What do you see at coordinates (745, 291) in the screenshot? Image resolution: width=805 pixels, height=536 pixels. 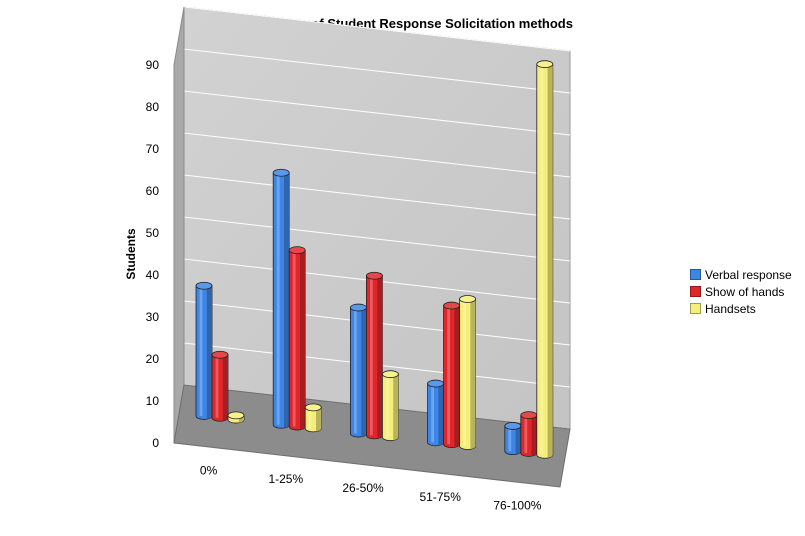 I see `legend-label: Show of hands` at bounding box center [745, 291].